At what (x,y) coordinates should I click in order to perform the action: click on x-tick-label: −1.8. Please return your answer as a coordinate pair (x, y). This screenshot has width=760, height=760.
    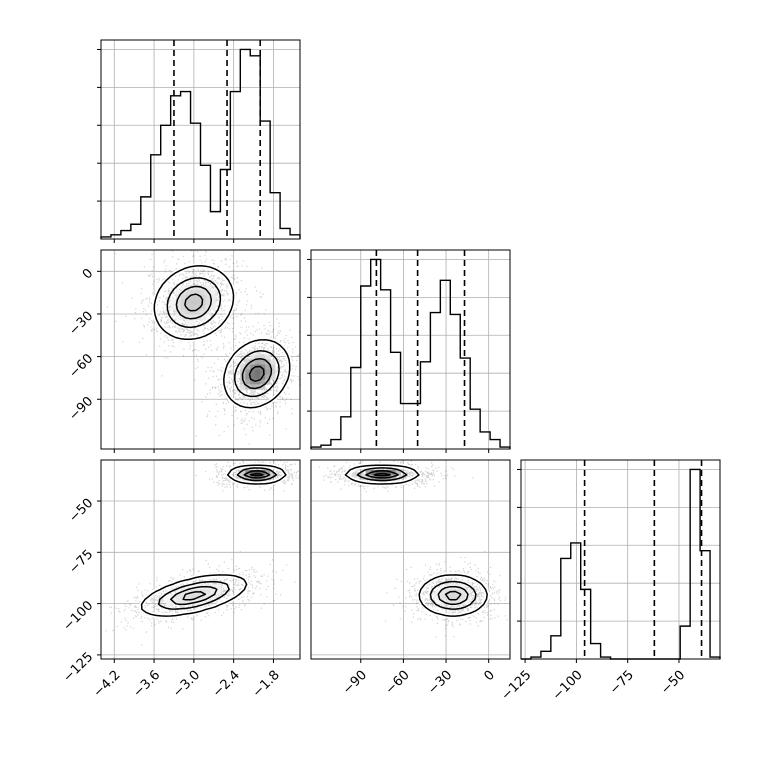
    Looking at the image, I should click on (266, 684).